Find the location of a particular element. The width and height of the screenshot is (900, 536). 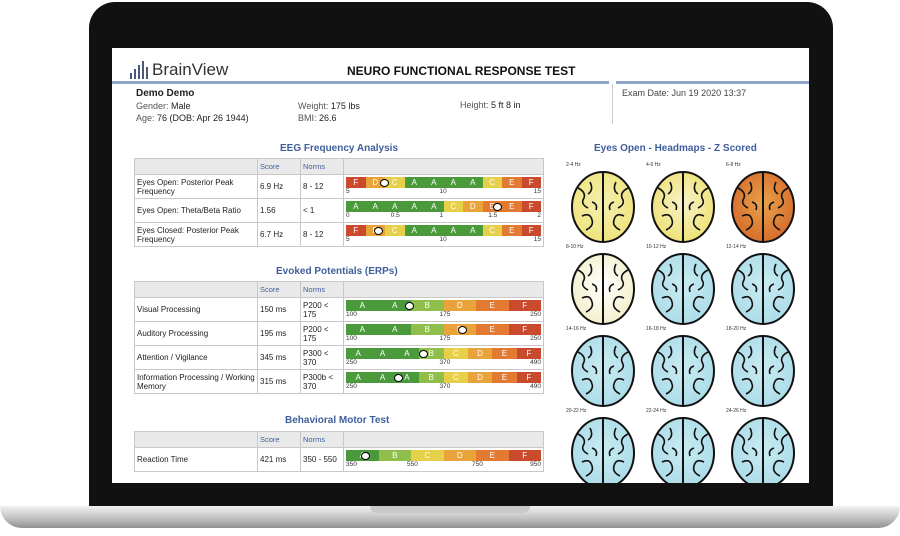

age-value: 76 (DOB: Apr 26 1944) is located at coordinates (203, 118).